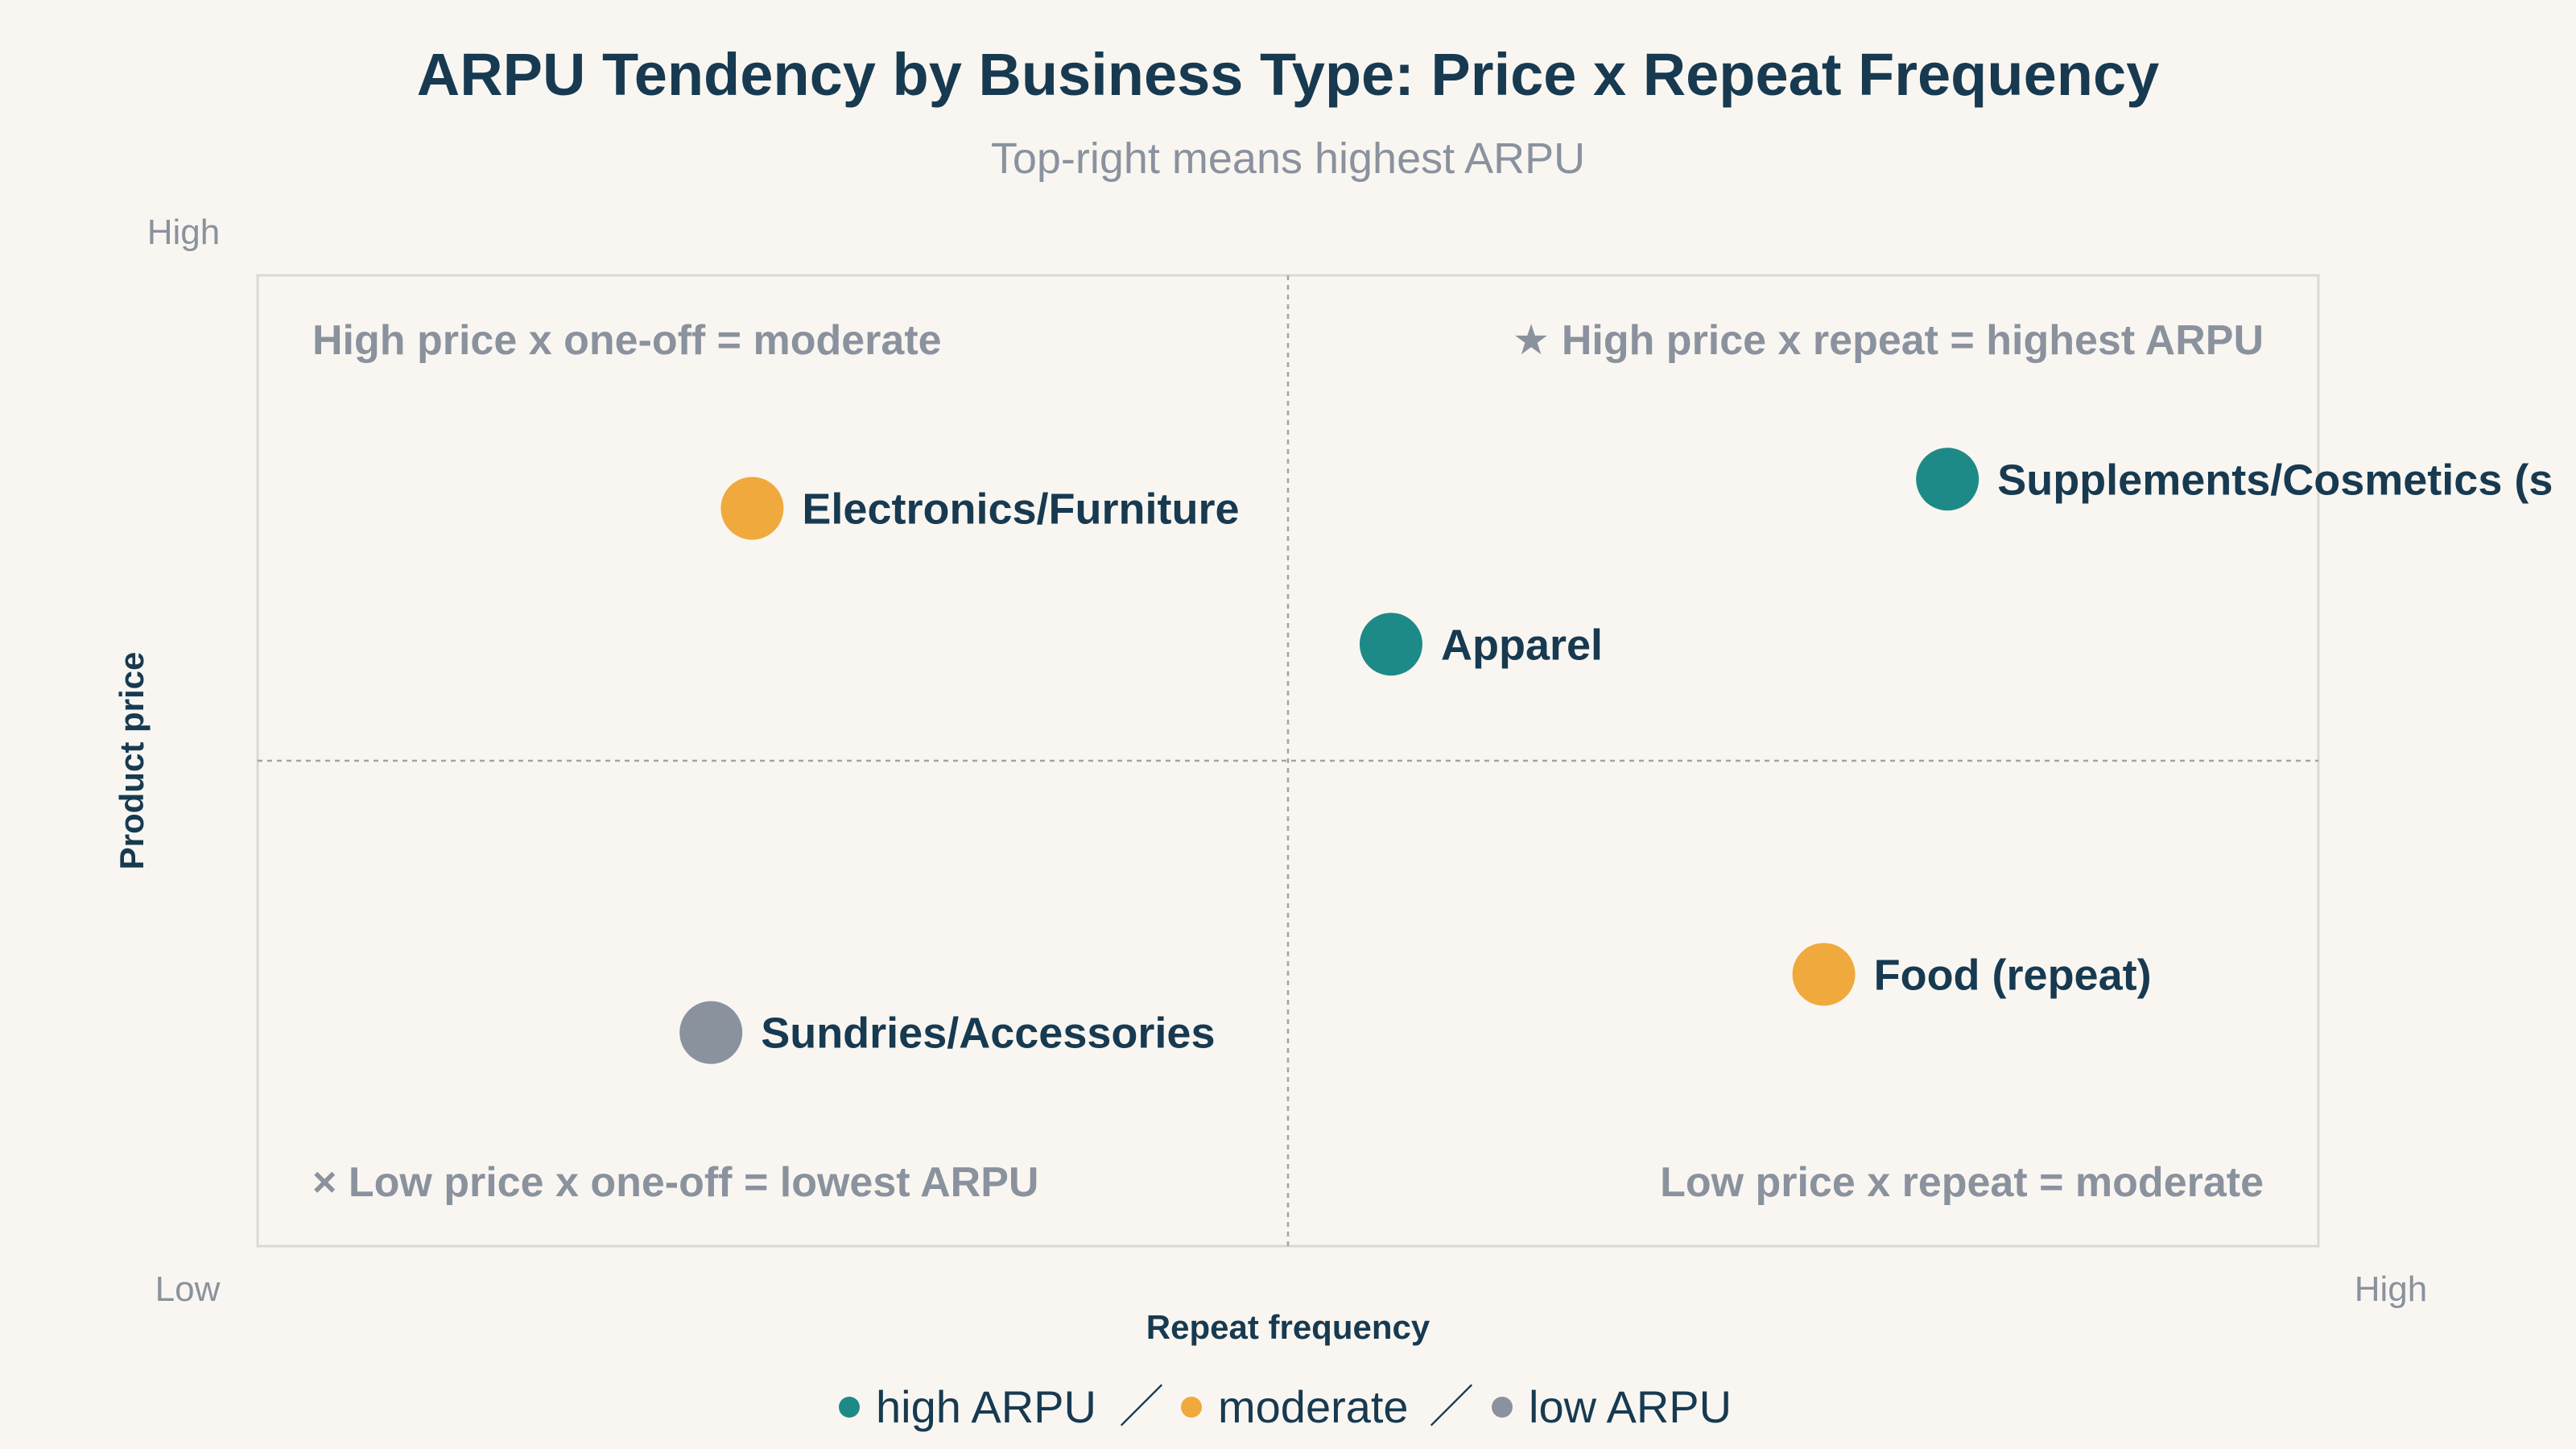  Describe the element at coordinates (1888, 340) in the screenshot. I see `quadrant-label-top-right: ★ High price x repeat = highest ARPU` at that location.